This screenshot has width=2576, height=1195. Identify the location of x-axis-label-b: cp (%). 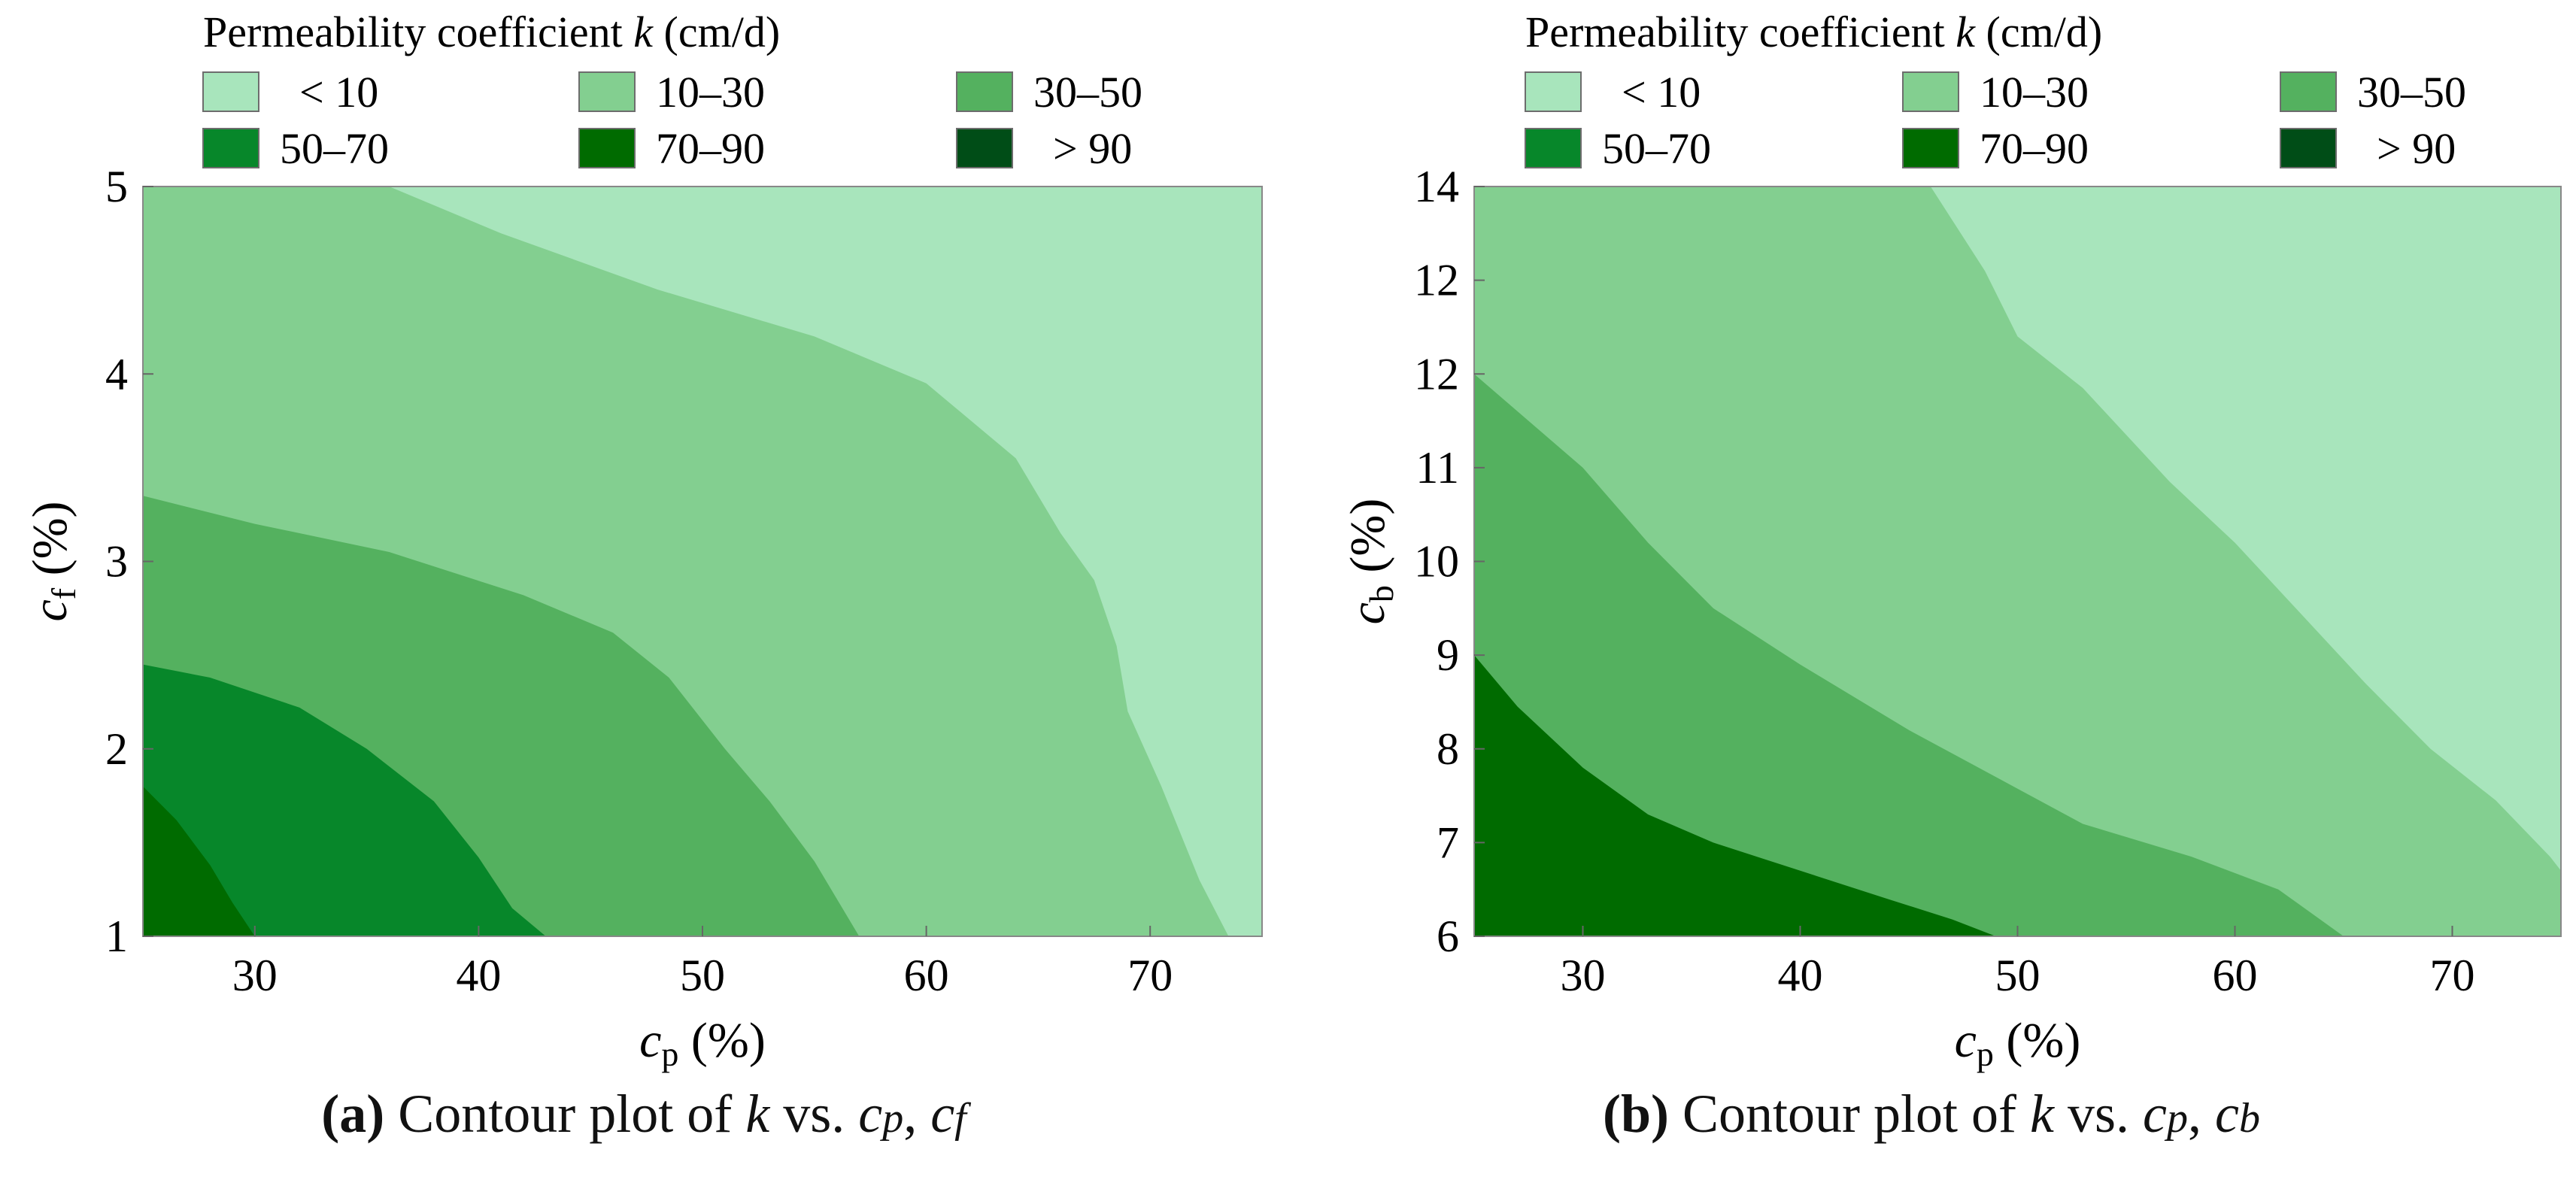
(2018, 1043).